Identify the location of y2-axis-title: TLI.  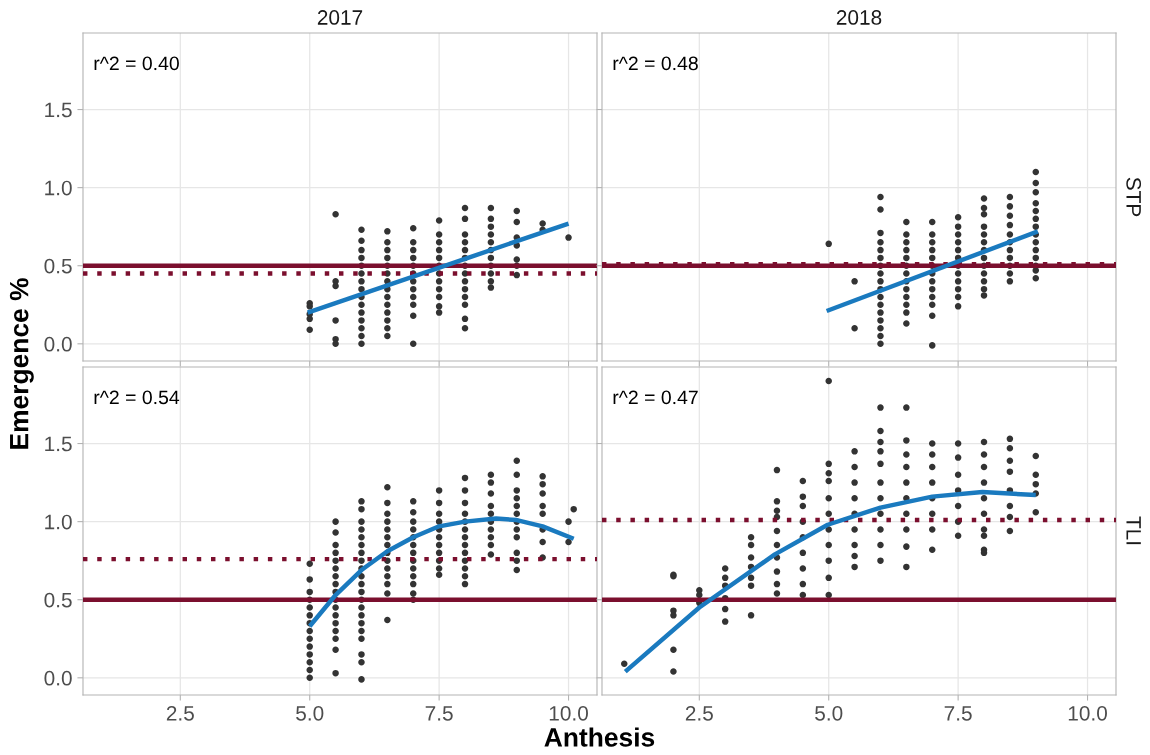
(1133, 530).